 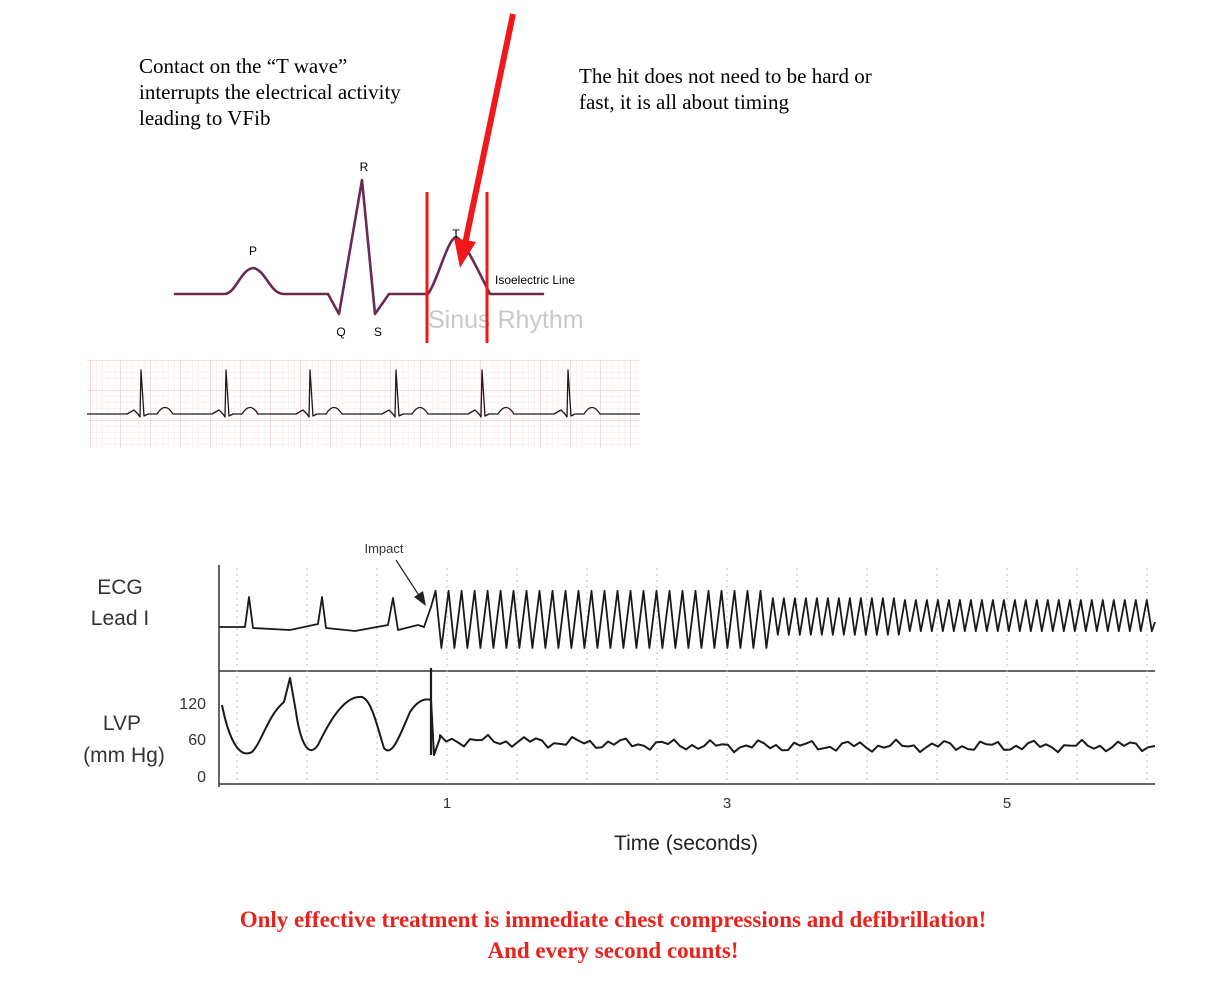 I want to click on lvp-tick-label: 60, so click(x=197, y=740).